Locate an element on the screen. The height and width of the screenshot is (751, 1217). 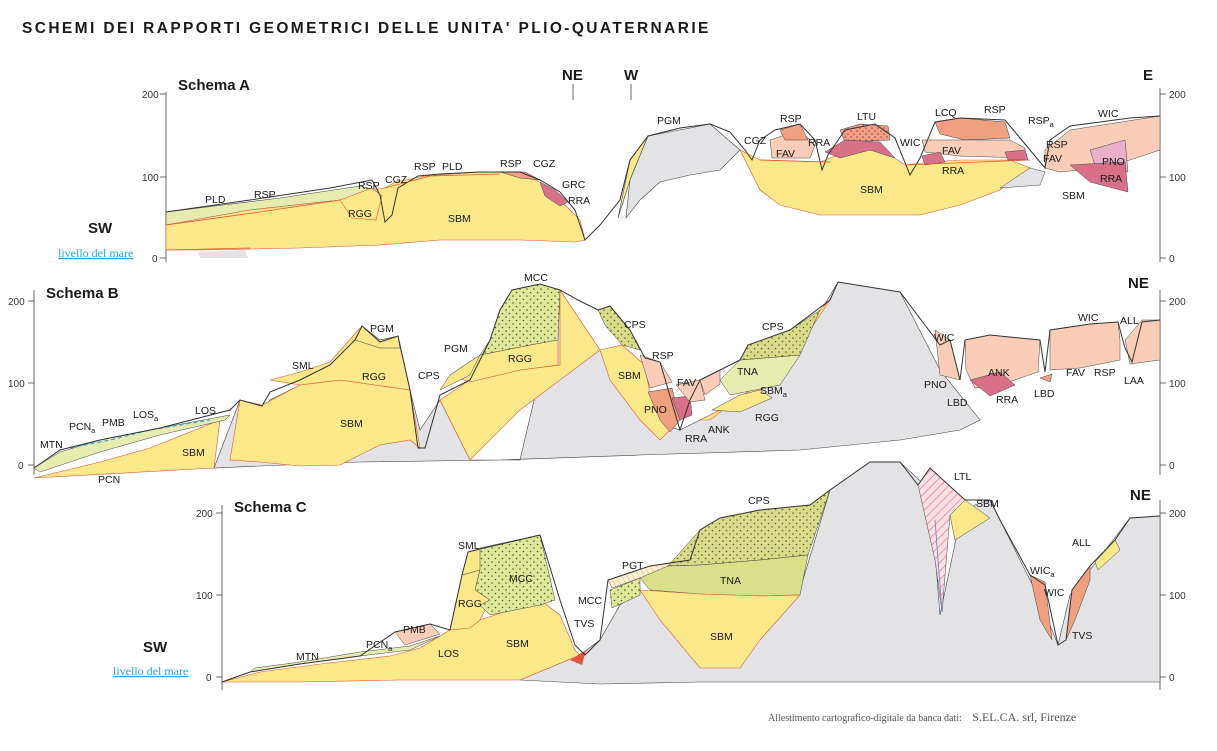
schema-a-title: Schema A is located at coordinates (214, 85).